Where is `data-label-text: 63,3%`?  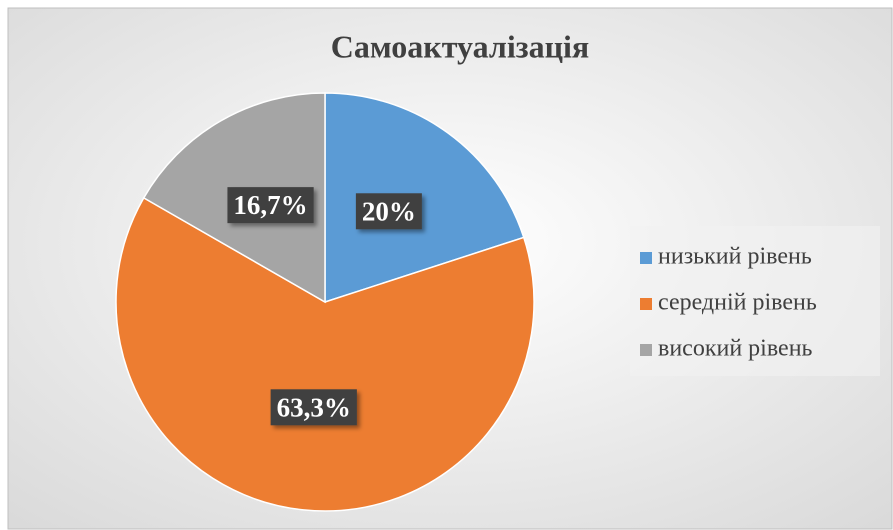 data-label-text: 63,3% is located at coordinates (314, 407).